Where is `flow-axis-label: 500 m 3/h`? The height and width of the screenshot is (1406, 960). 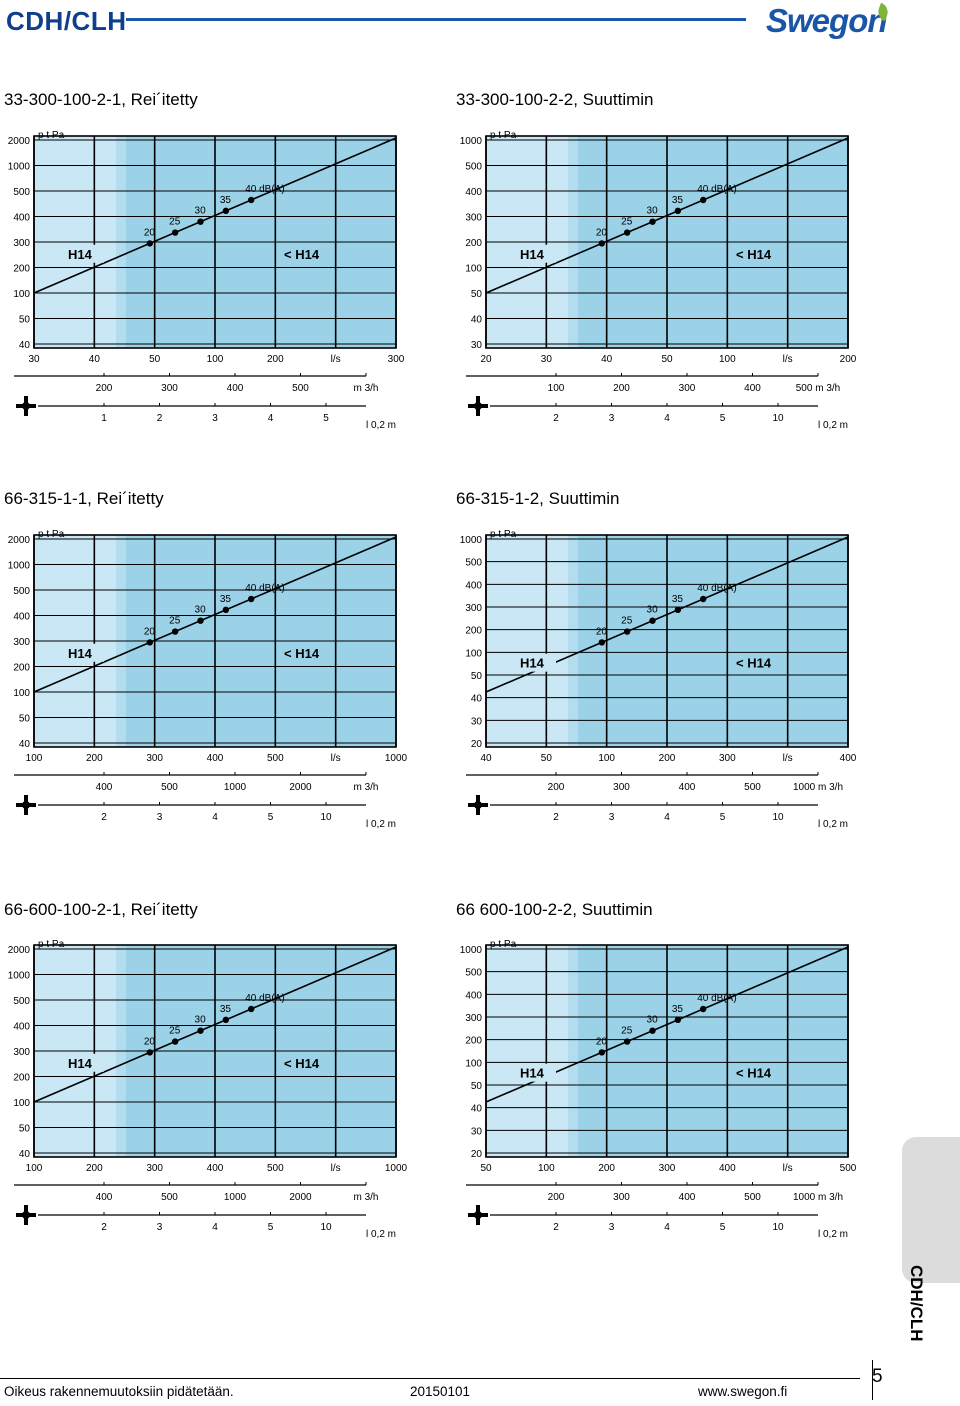
flow-axis-label: 500 m 3/h is located at coordinates (818, 388).